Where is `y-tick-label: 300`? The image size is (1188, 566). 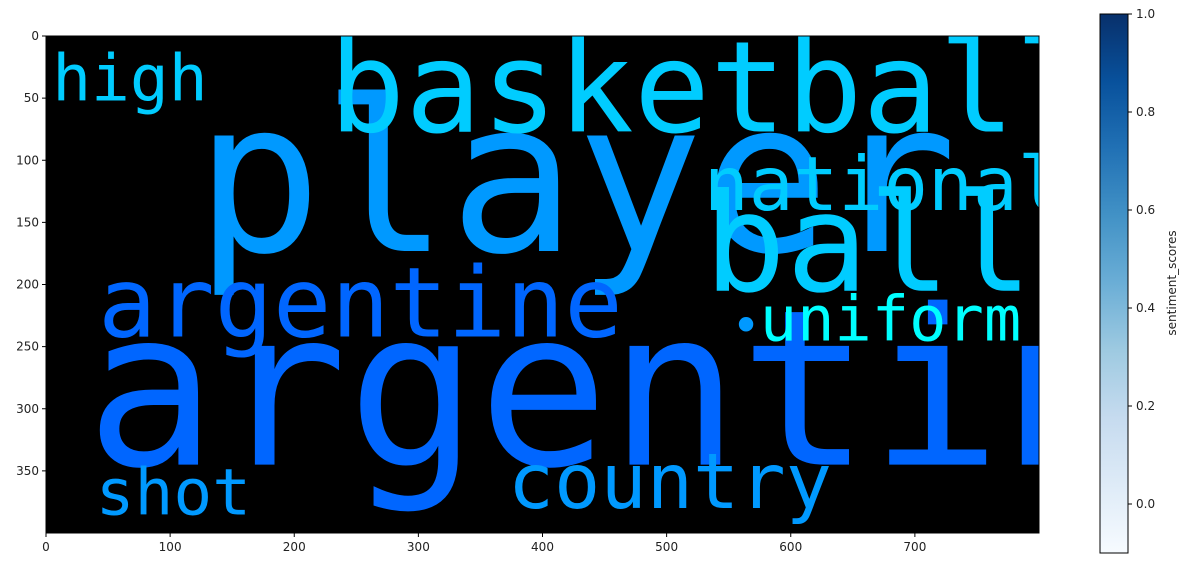
y-tick-label: 300 is located at coordinates (27, 409).